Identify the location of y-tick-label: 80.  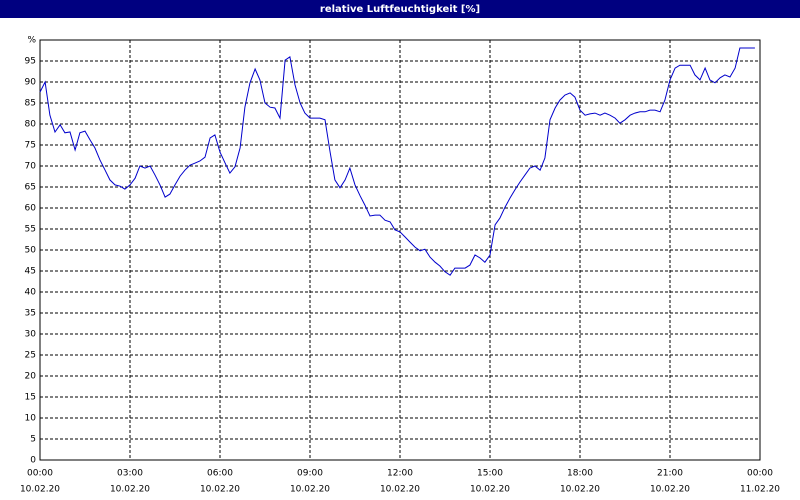
(31, 125).